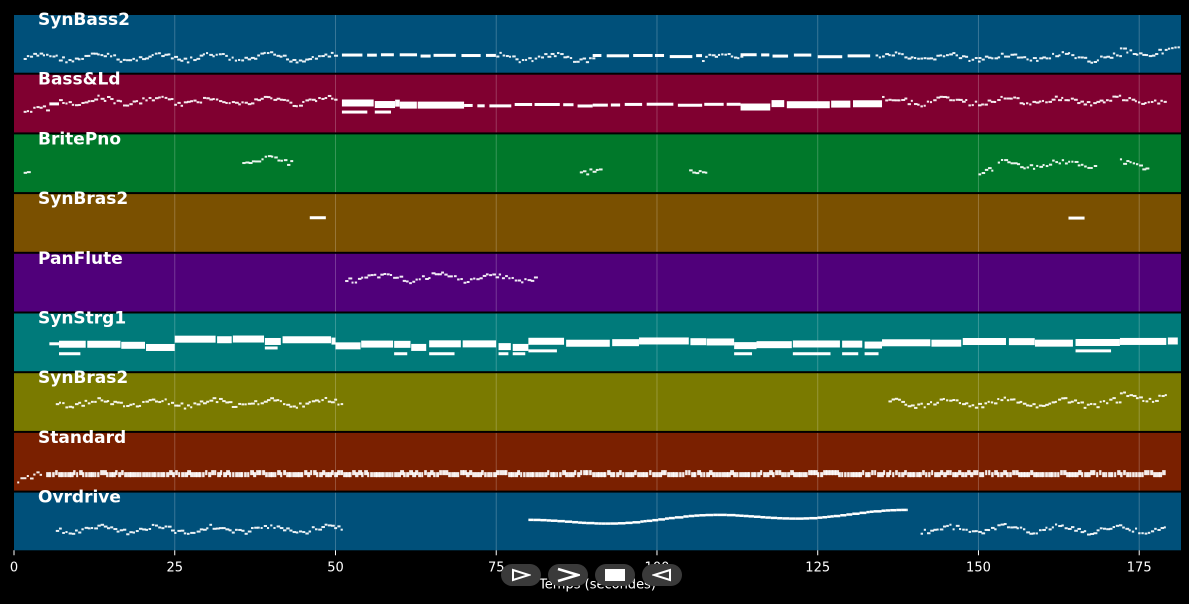  What do you see at coordinates (662, 575) in the screenshot?
I see `rewind-button` at bounding box center [662, 575].